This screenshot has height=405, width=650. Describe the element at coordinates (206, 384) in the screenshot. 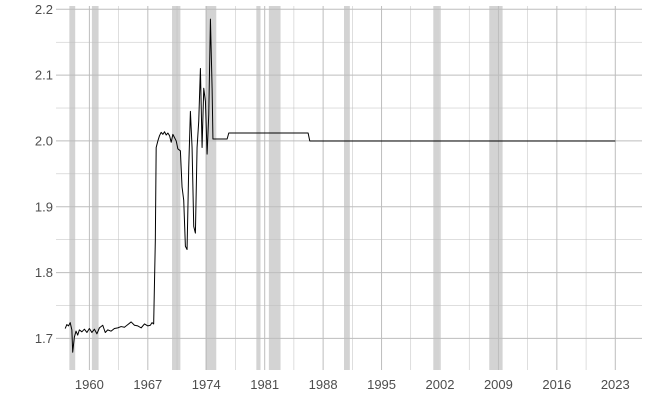

I see `x-tick-label-2: 1974` at that location.